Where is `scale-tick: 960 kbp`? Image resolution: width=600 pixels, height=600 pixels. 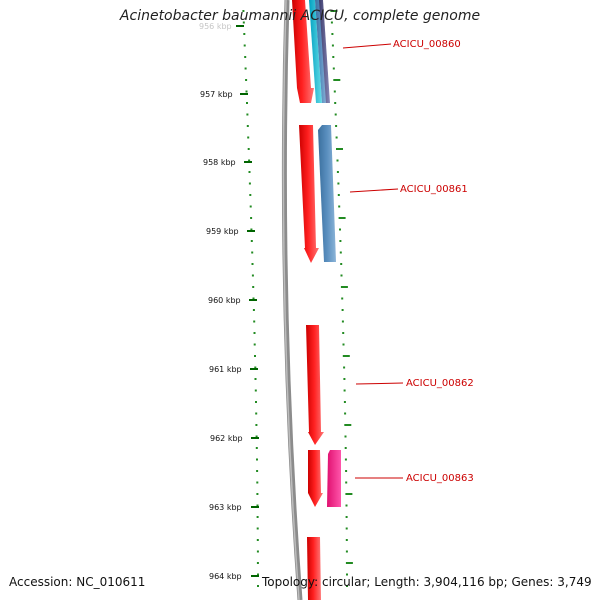 scale-tick: 960 kbp is located at coordinates (232, 300).